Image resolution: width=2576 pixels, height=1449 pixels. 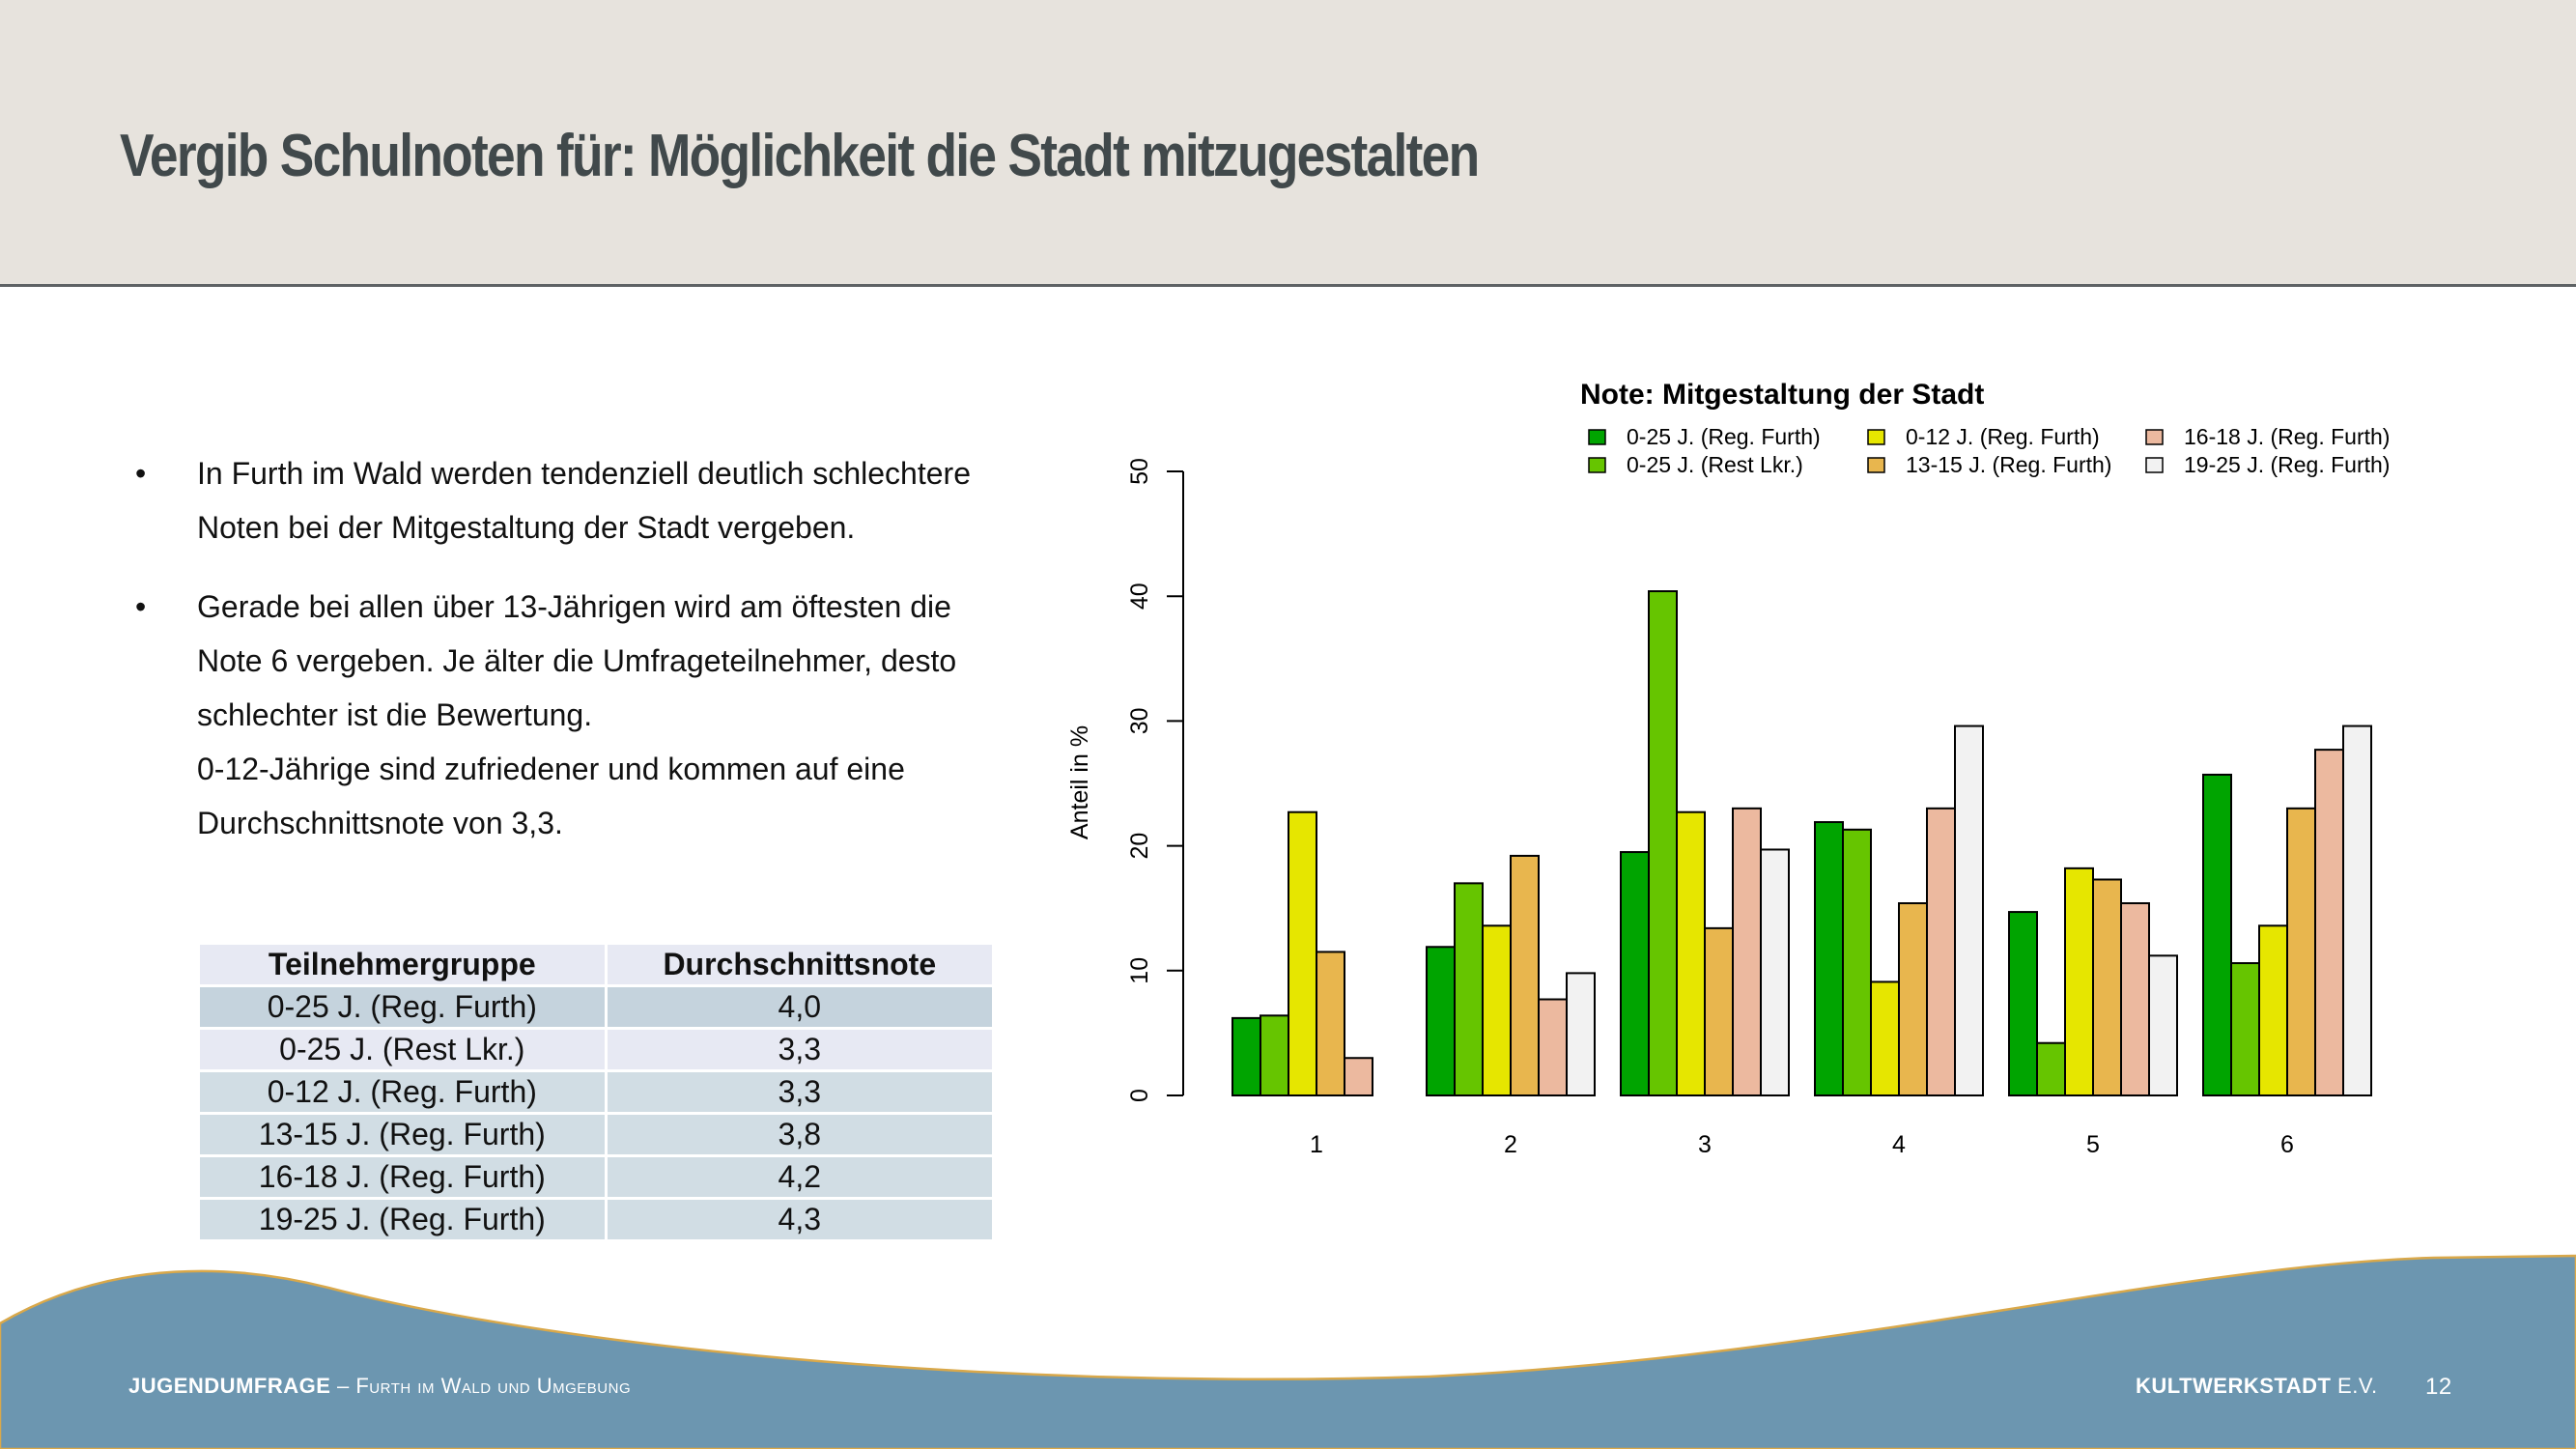 I want to click on column-header-group: Teilnehmergruppe, so click(x=402, y=964).